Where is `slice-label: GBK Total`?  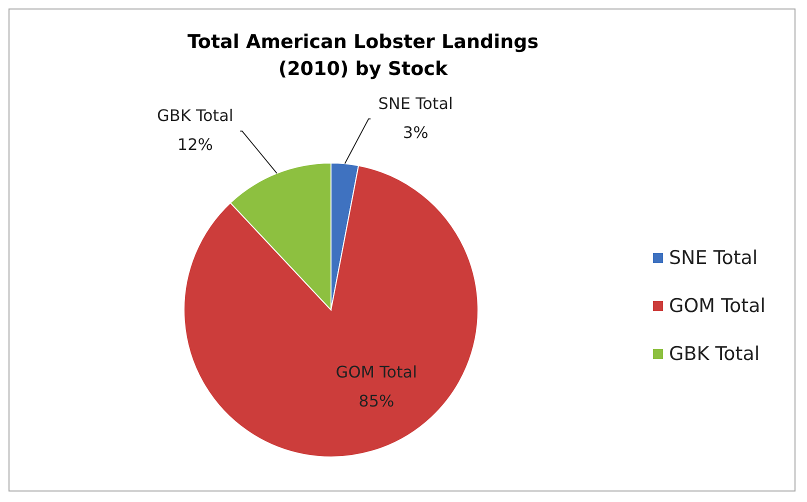
slice-label: GBK Total is located at coordinates (195, 116).